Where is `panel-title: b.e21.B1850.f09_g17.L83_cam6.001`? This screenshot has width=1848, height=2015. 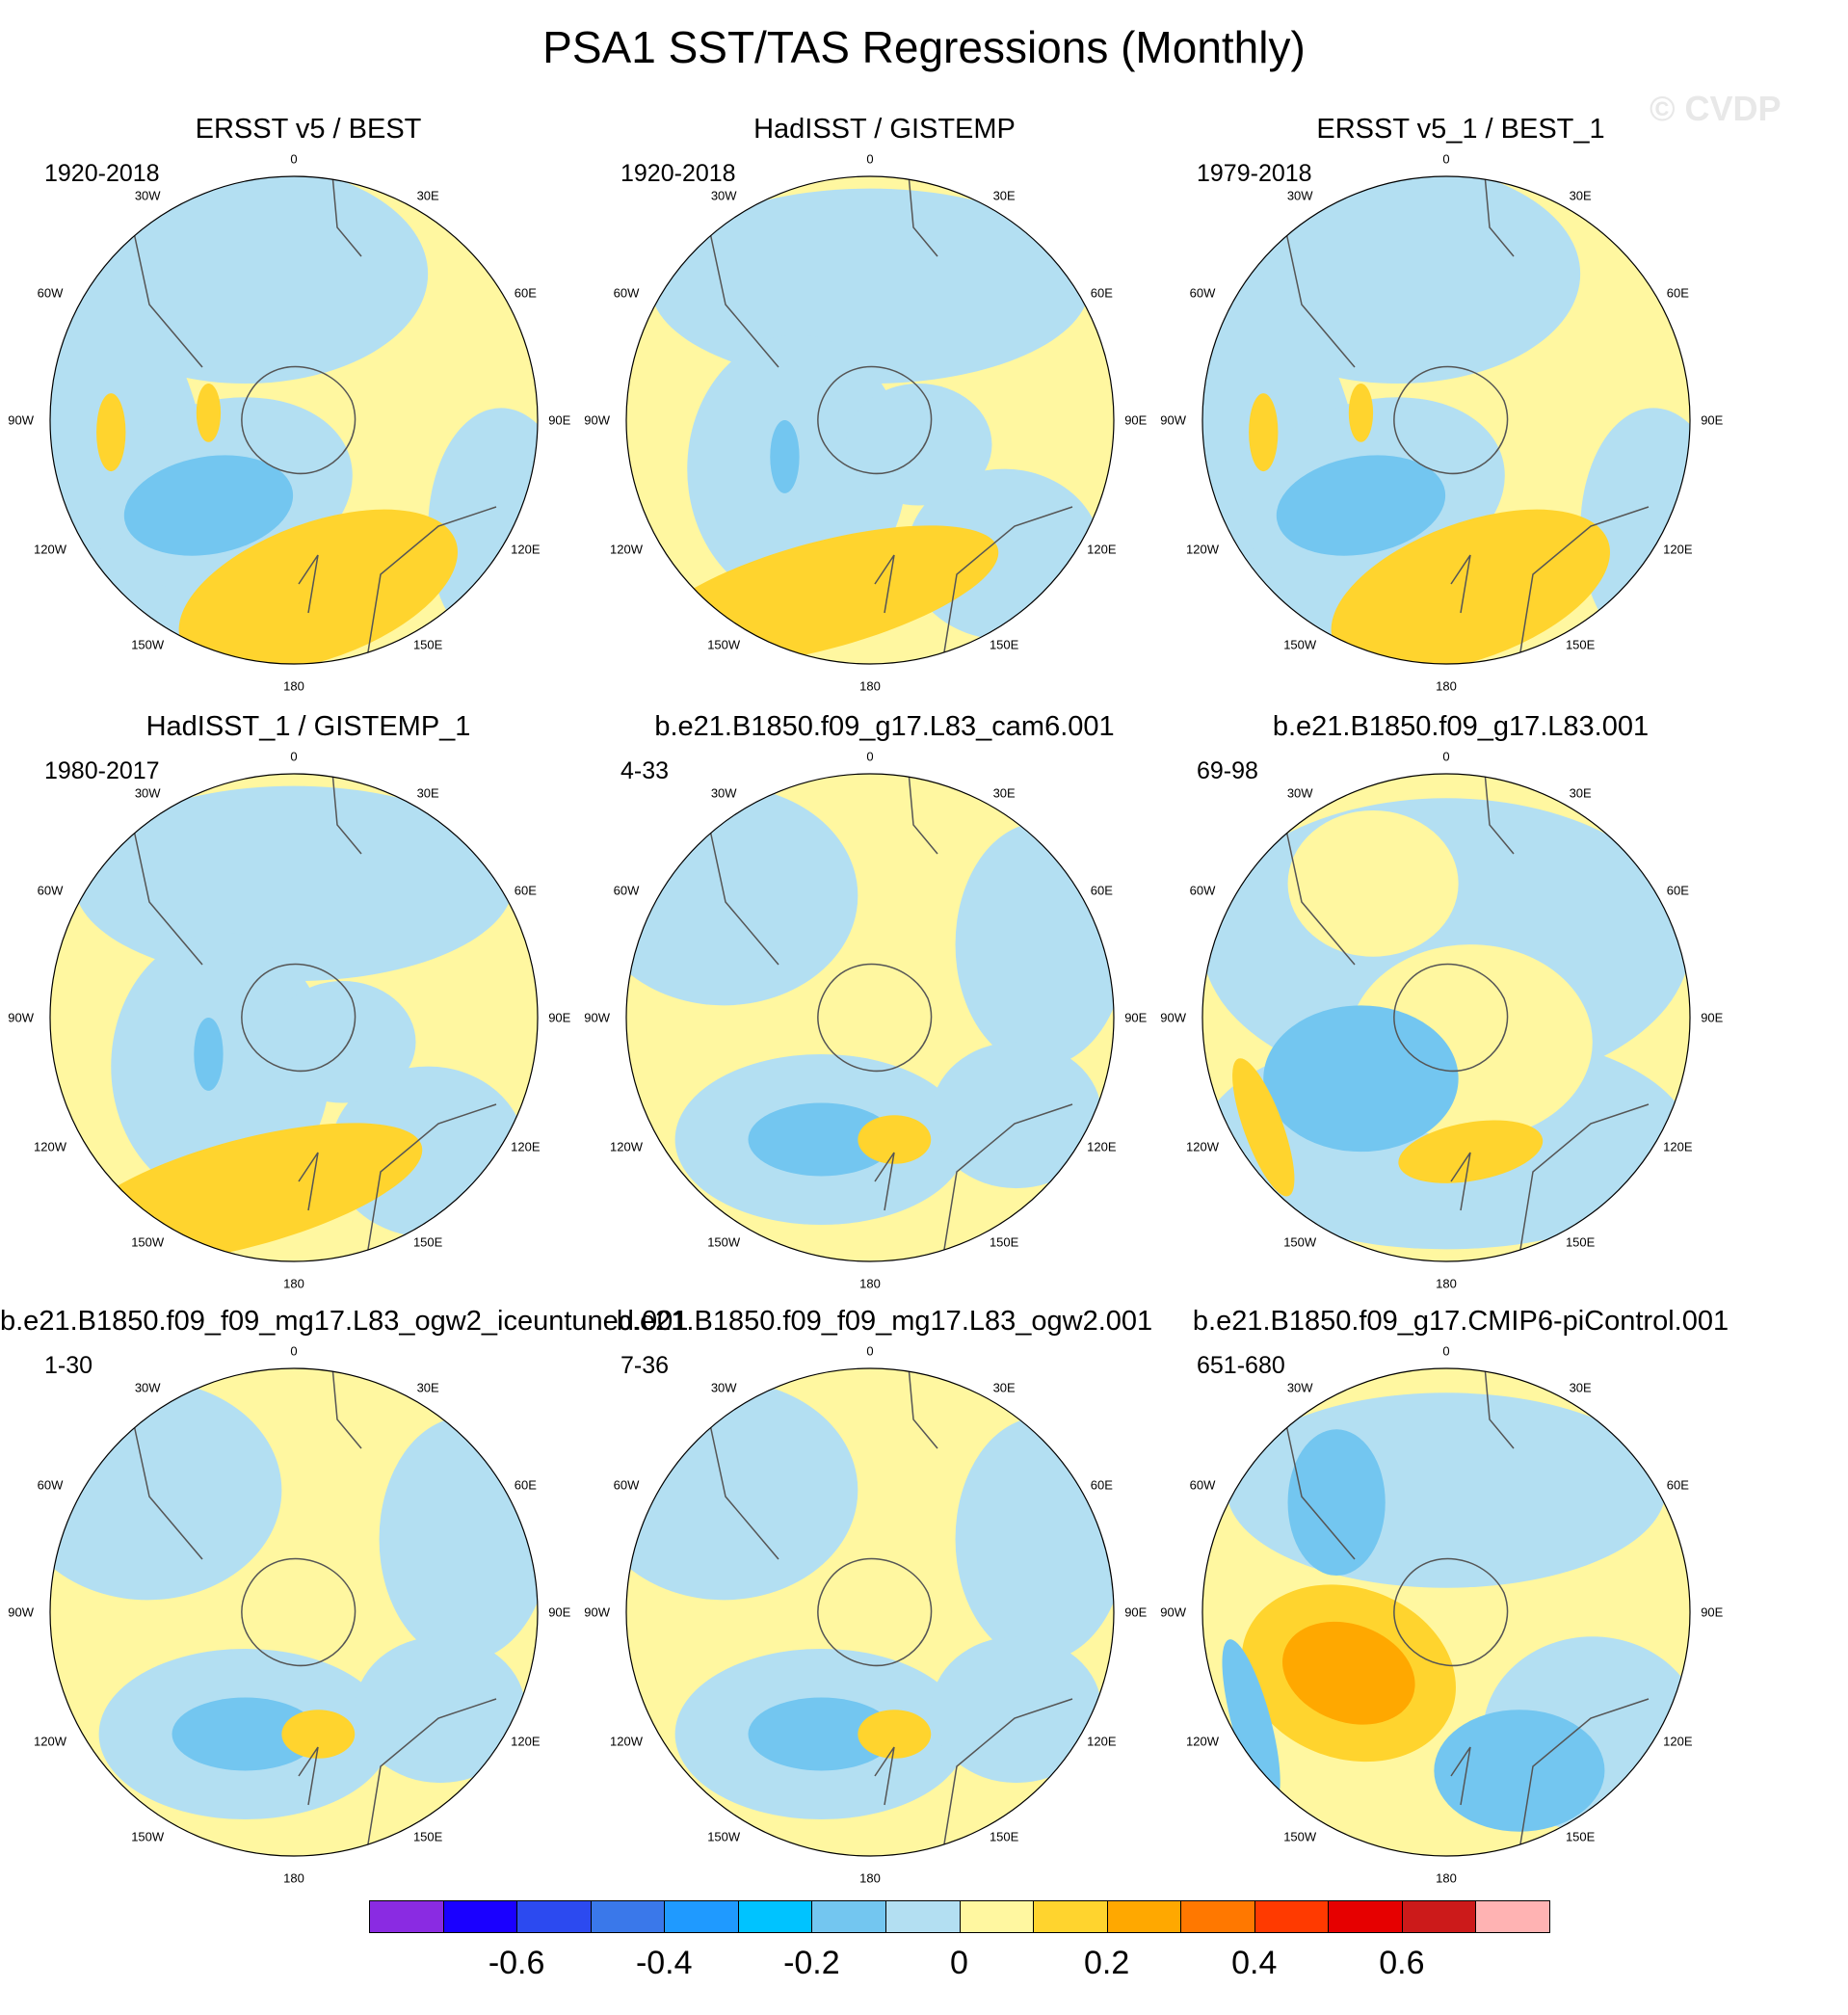
panel-title: b.e21.B1850.f09_g17.L83_cam6.001 is located at coordinates (884, 726).